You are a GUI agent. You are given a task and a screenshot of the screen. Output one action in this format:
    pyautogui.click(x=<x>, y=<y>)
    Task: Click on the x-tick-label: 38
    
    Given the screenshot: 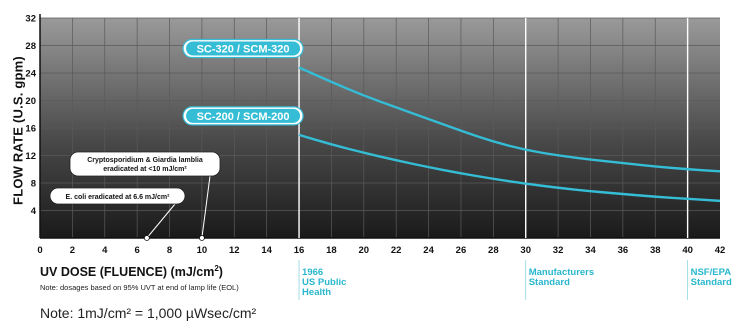 What is the action you would take?
    pyautogui.click(x=655, y=250)
    